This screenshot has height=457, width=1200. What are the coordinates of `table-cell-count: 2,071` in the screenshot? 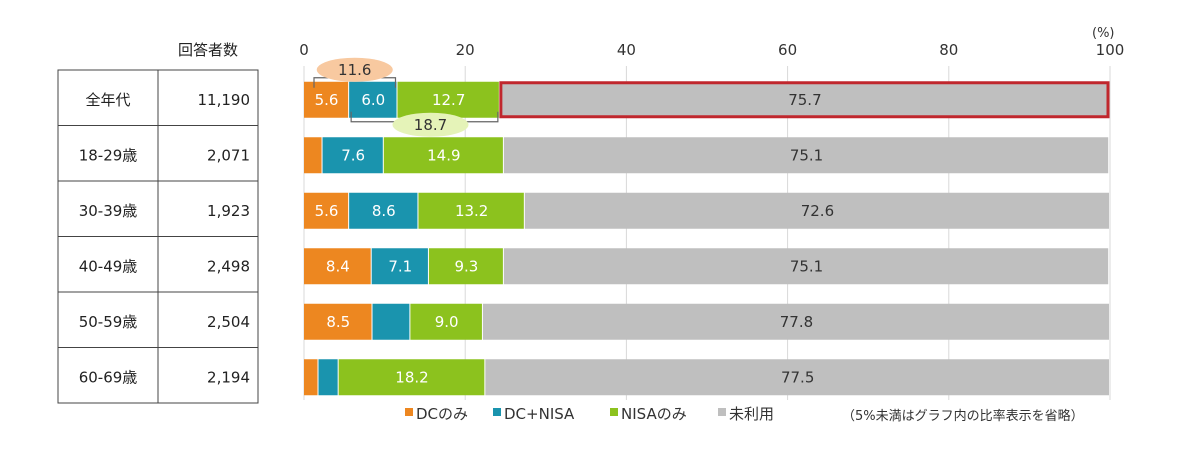 It's located at (228, 155).